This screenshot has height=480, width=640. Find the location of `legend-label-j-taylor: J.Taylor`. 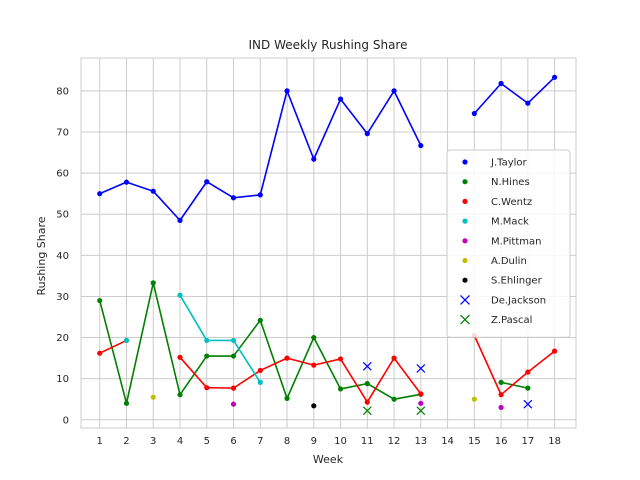

legend-label-j-taylor: J.Taylor is located at coordinates (509, 163).